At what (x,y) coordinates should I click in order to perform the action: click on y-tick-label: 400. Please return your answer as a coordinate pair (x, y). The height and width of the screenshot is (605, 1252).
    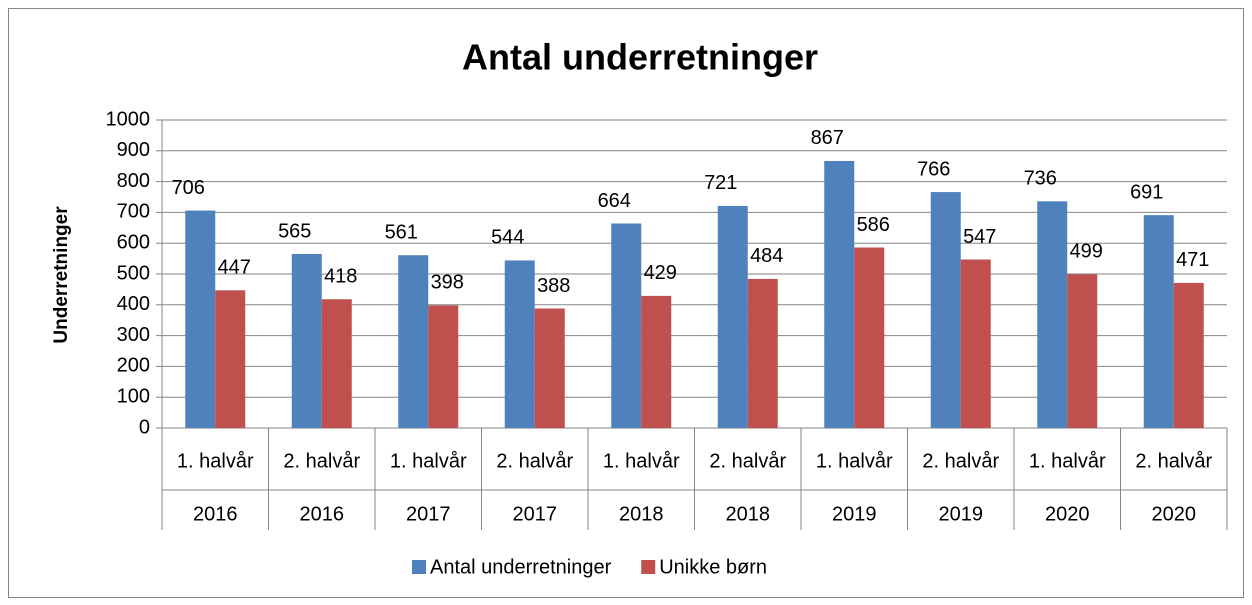
    Looking at the image, I should click on (133, 304).